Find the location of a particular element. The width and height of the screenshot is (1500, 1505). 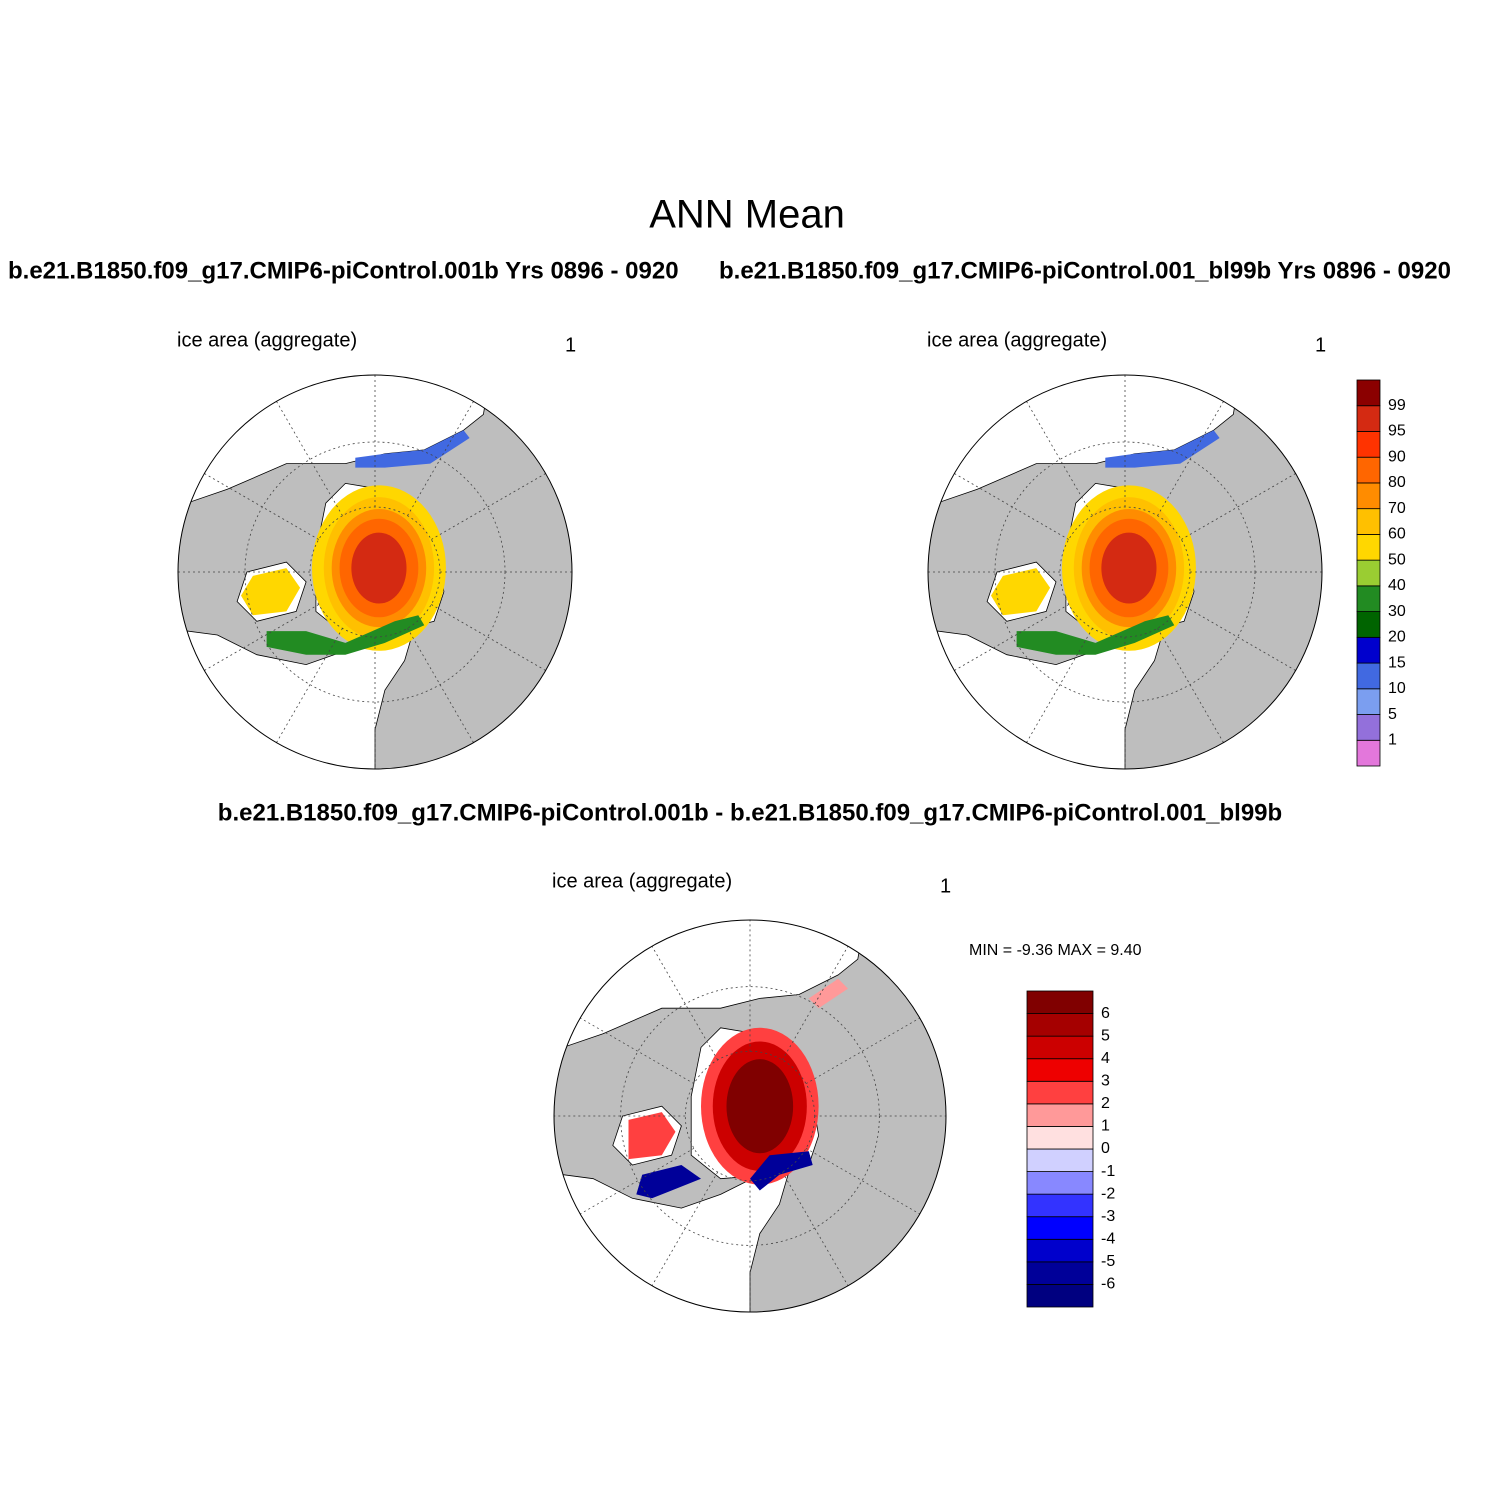

colorbar-label: 5 is located at coordinates (1105, 1035).